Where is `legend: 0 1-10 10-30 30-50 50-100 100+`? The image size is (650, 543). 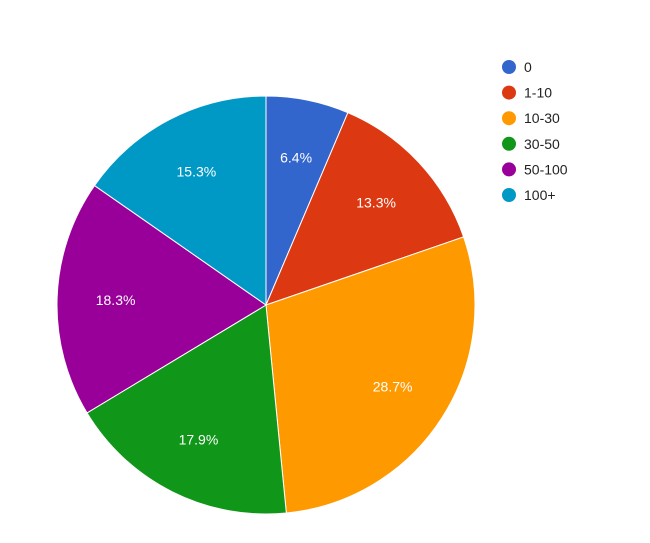 legend: 0 1-10 10-30 30-50 50-100 100+ is located at coordinates (535, 131).